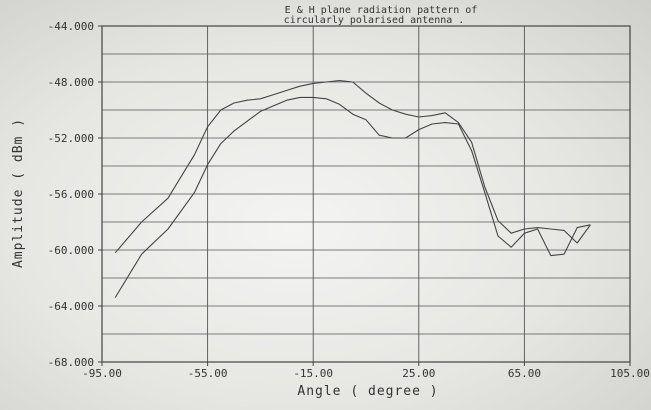 Image resolution: width=651 pixels, height=410 pixels. Describe the element at coordinates (18, 193) in the screenshot. I see `y-axis-title: Amplitude ( dBm )` at that location.